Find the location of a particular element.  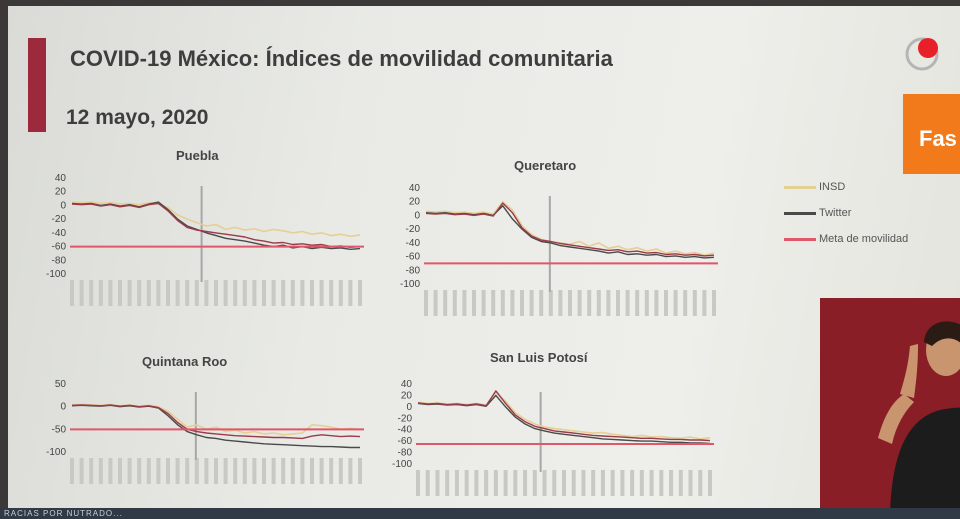

logo-icon is located at coordinates (922, 54).